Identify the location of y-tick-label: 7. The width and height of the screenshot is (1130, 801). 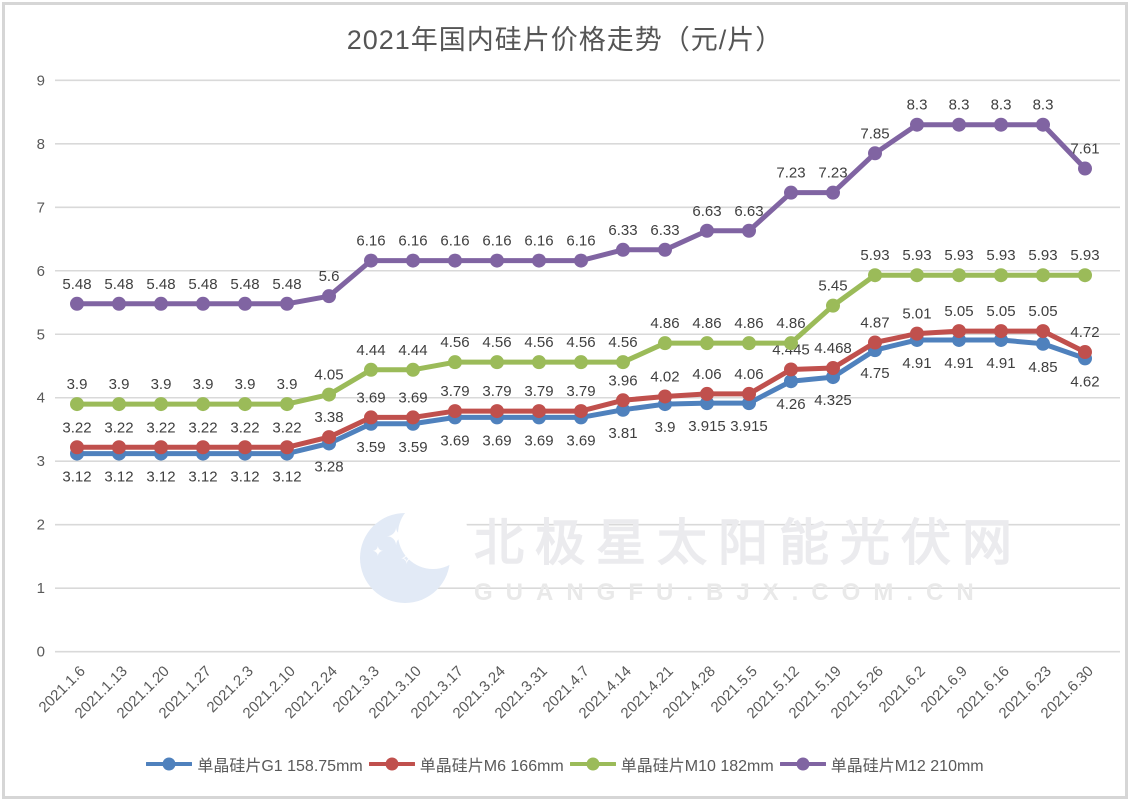
(41, 207).